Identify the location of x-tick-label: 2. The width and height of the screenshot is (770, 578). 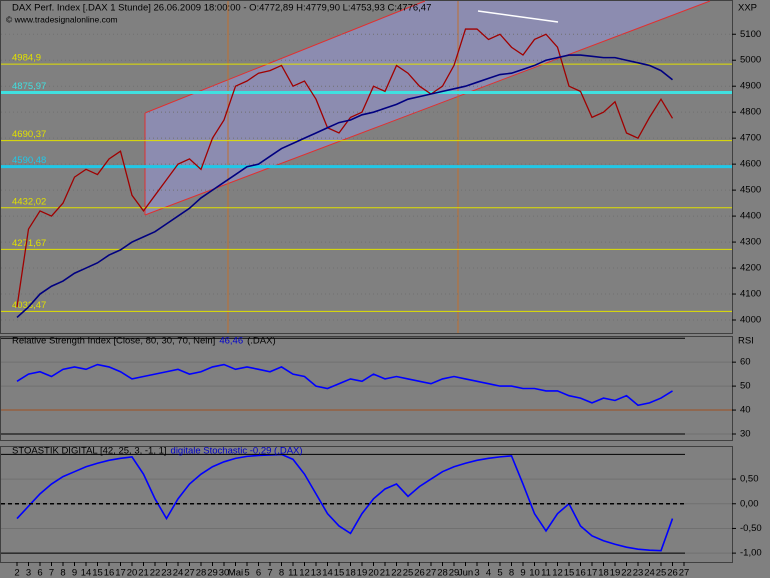
(16, 573).